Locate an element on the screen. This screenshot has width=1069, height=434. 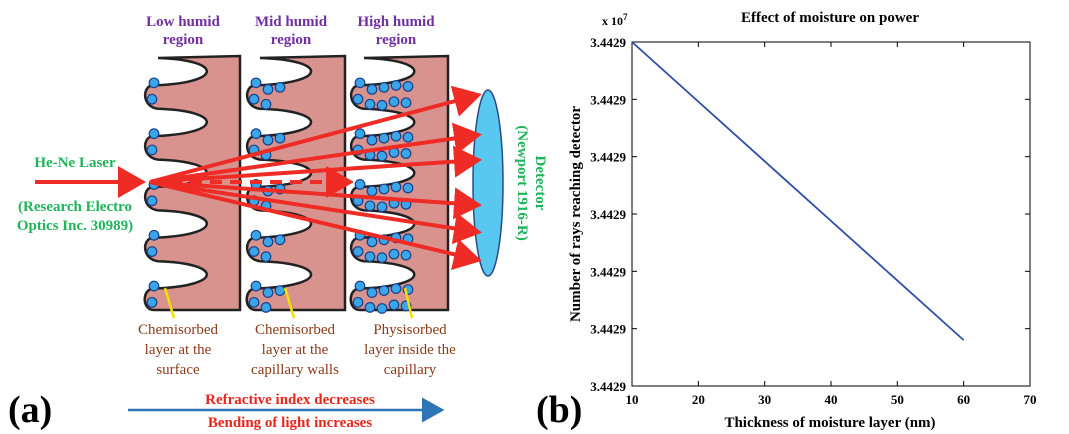
caption-mid-2: layer at the is located at coordinates (295, 350).